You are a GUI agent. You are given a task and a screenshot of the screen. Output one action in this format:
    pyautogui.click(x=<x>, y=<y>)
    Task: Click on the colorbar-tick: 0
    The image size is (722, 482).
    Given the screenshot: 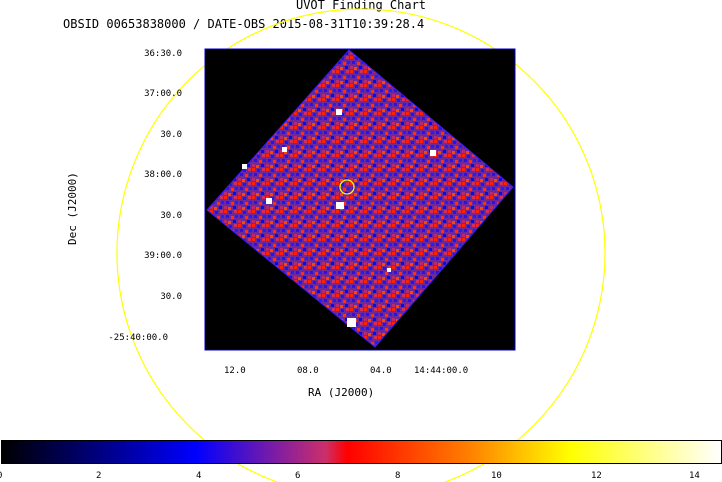 What is the action you would take?
    pyautogui.click(x=1, y=476)
    